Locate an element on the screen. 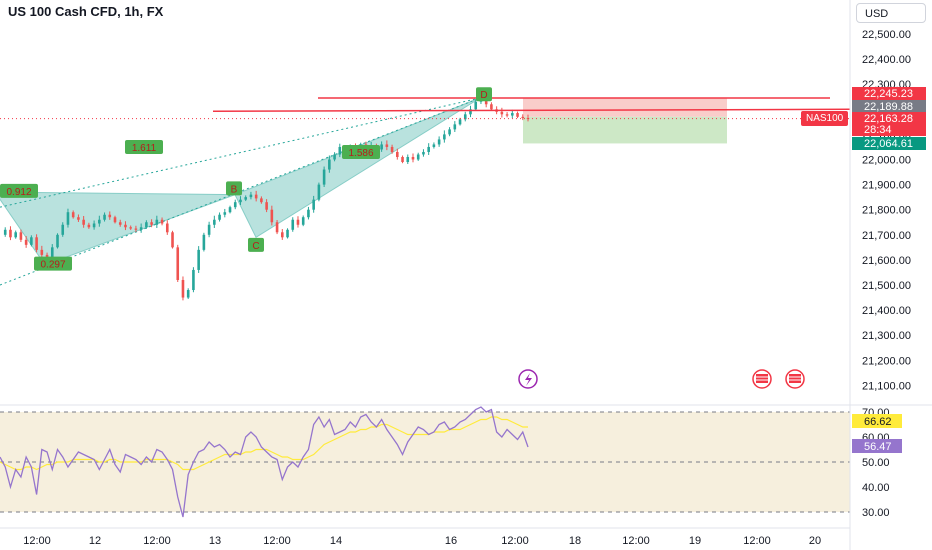 This screenshot has height=550, width=932. price-tick-label: 21,200.00 is located at coordinates (886, 361).